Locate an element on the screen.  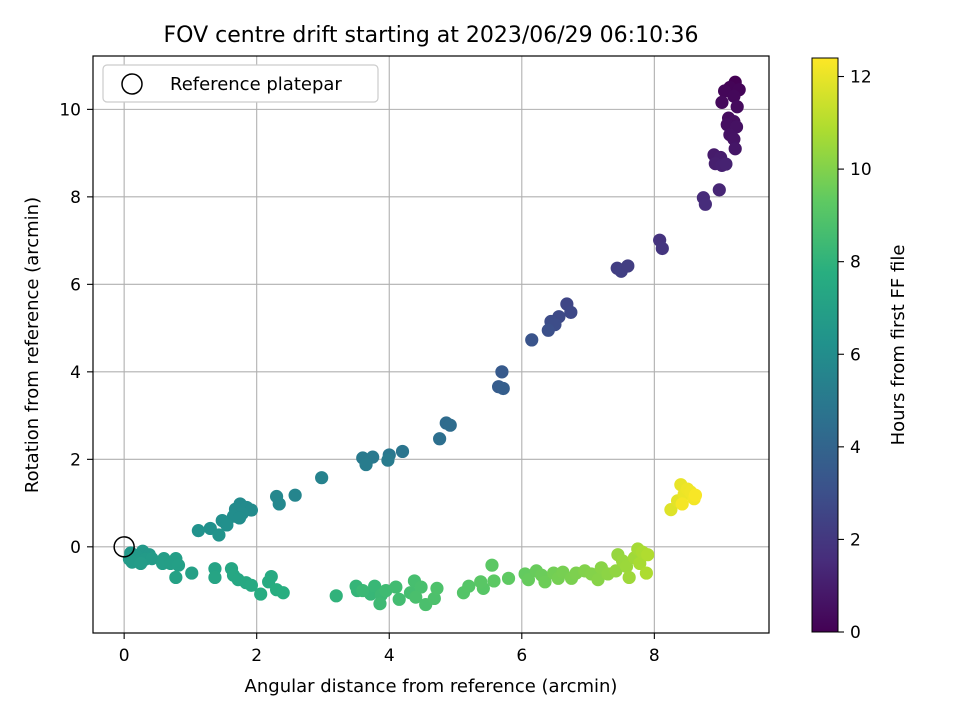
colorbar-ticks: 0 2 4 6 8 10 12 is located at coordinates (855, 355).